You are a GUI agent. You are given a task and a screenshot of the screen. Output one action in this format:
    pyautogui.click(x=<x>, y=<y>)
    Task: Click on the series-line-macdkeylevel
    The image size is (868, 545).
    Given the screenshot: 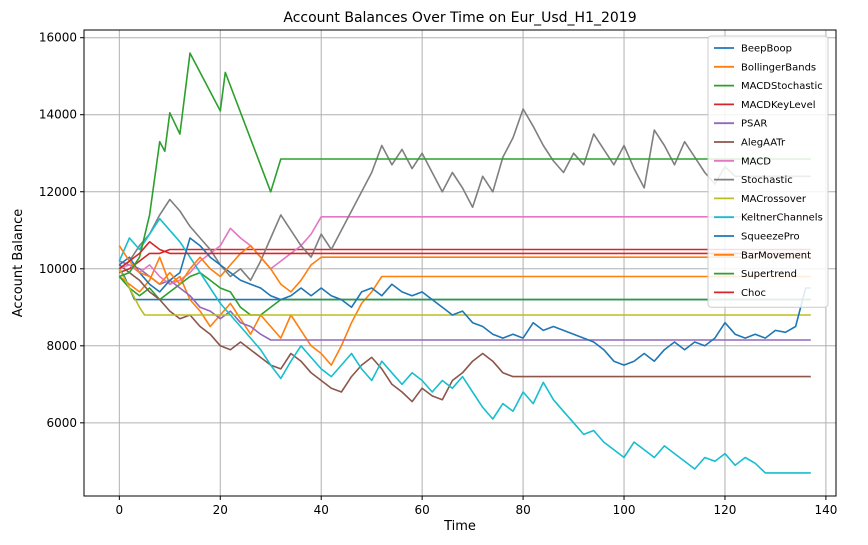 What is the action you would take?
    pyautogui.click(x=465, y=261)
    